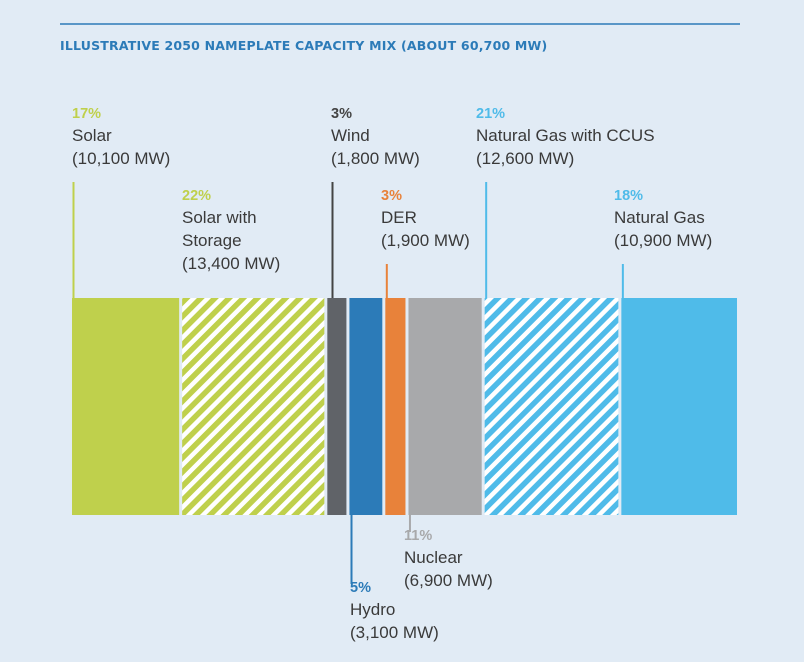 This screenshot has height=662, width=804. Describe the element at coordinates (212, 240) in the screenshot. I see `category-label-solar-with-storage-1: Storage` at that location.